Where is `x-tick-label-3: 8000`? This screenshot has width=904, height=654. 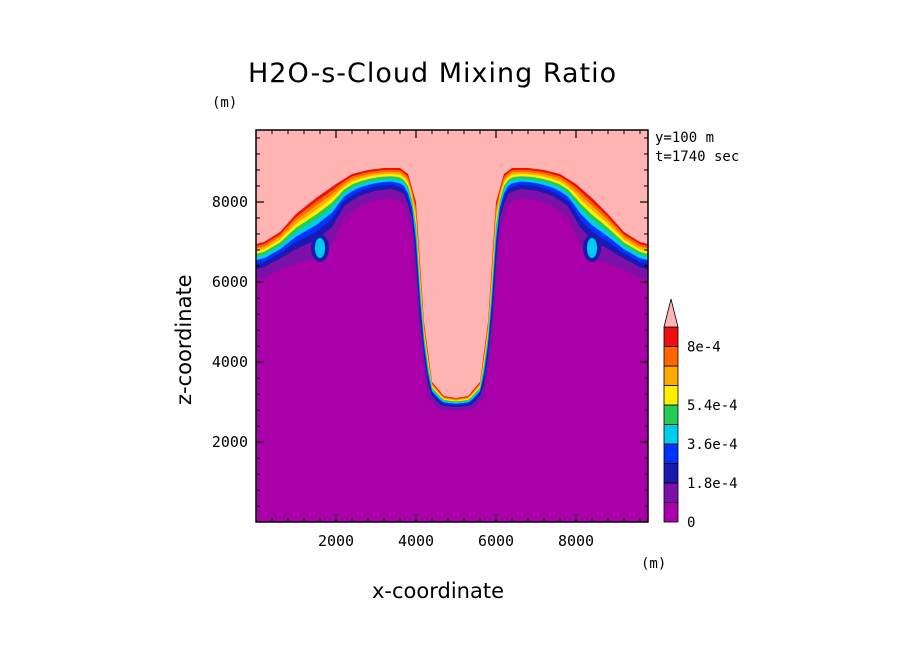 x-tick-label-3: 8000 is located at coordinates (576, 541).